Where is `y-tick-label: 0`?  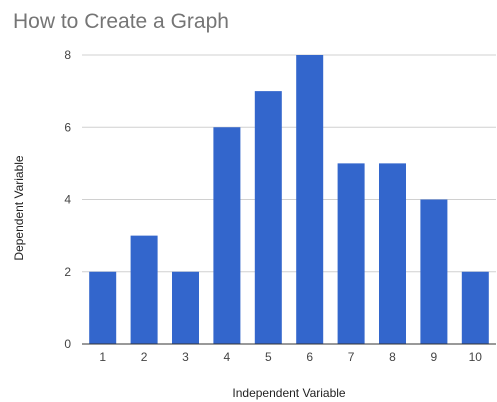
y-tick-label: 0 is located at coordinates (67, 344).